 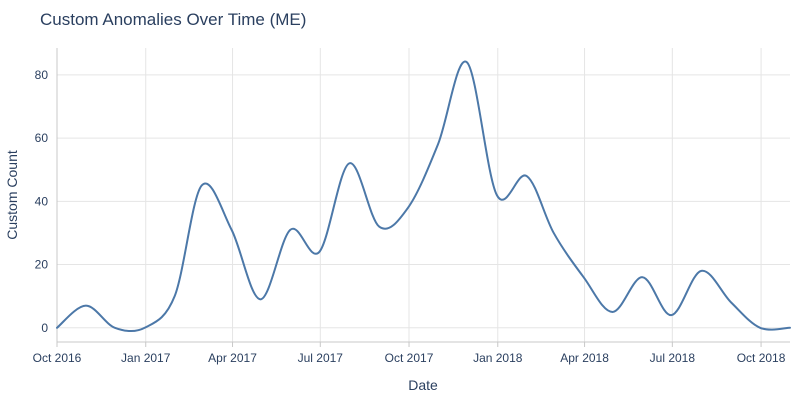 What do you see at coordinates (409, 358) in the screenshot?
I see `x-tick-label: Oct 2017` at bounding box center [409, 358].